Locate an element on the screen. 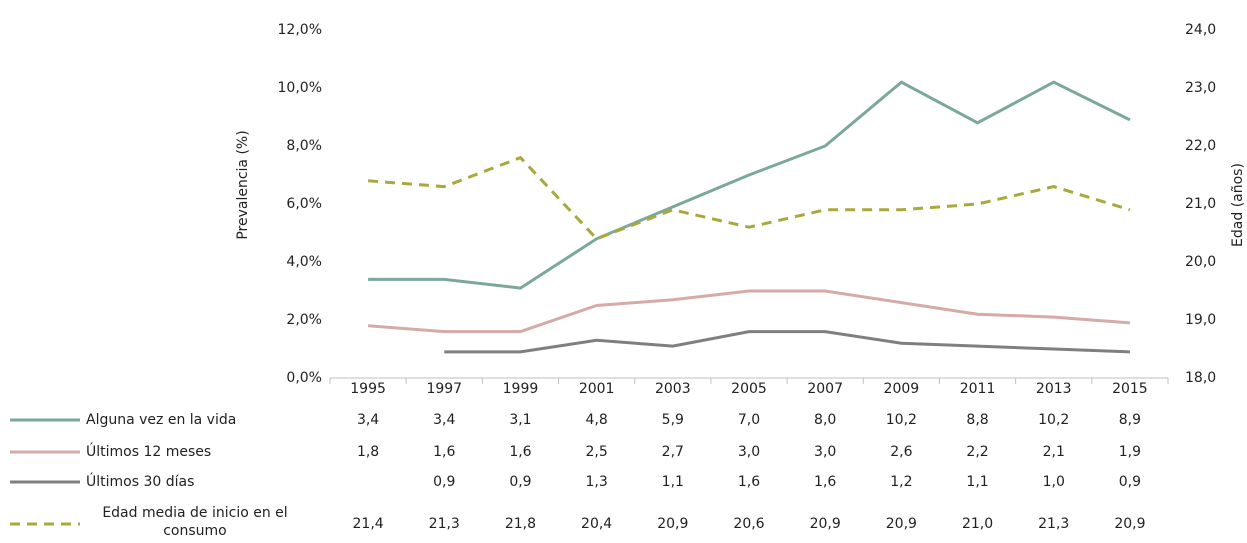 The width and height of the screenshot is (1247, 543). y2-tick-label: 23,0 is located at coordinates (1200, 88).